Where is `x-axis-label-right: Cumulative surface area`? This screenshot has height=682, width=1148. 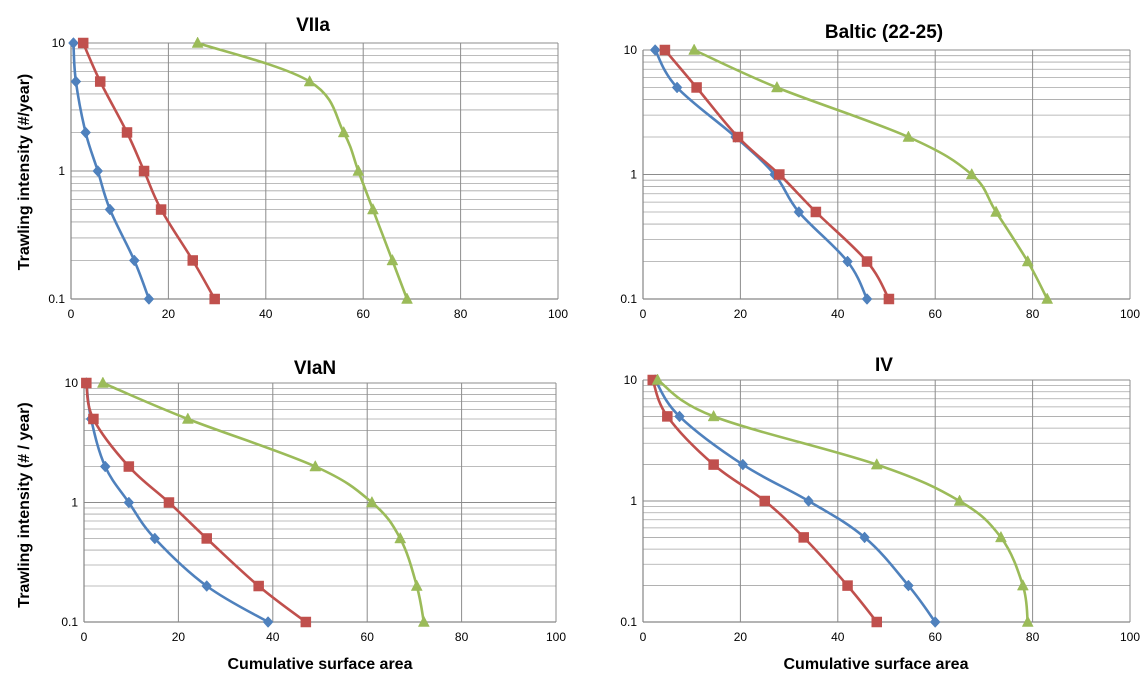 x-axis-label-right: Cumulative surface area is located at coordinates (876, 664).